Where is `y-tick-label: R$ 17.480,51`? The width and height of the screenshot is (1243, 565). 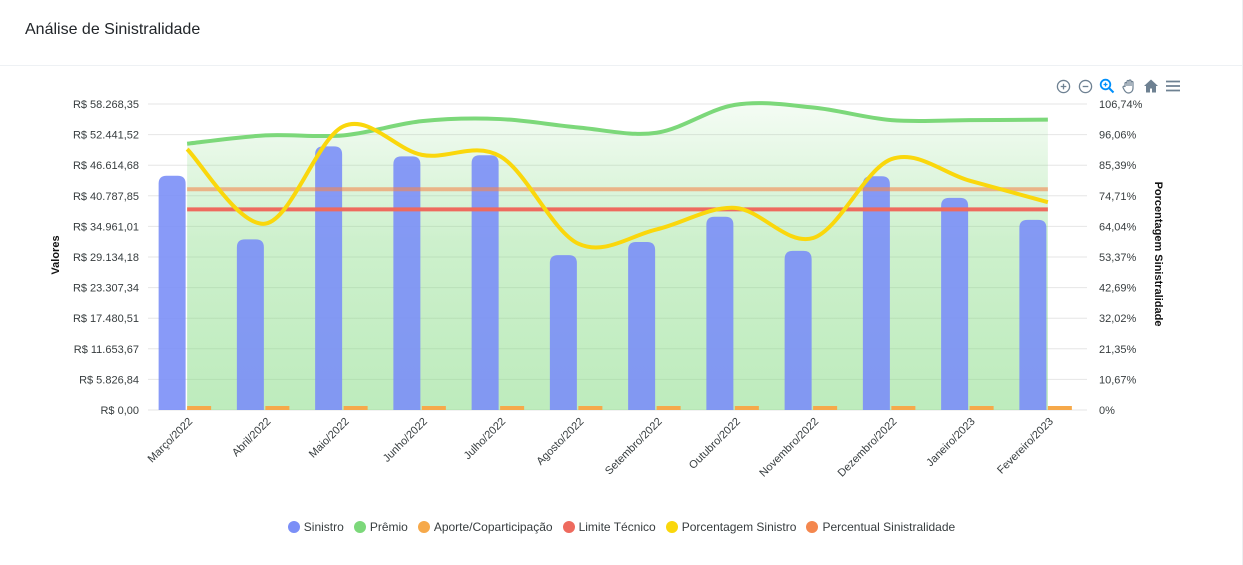
y-tick-label: R$ 17.480,51 is located at coordinates (106, 319).